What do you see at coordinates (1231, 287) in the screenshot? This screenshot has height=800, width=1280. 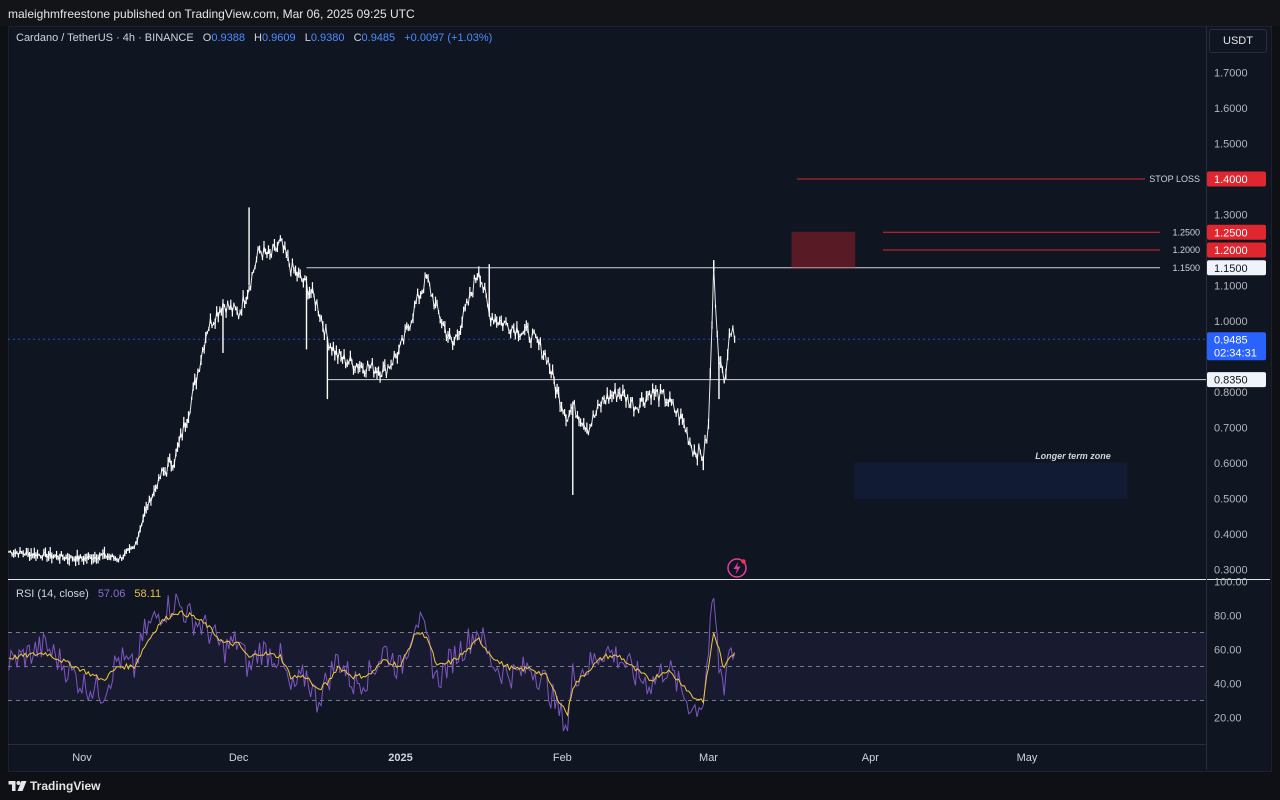 I see `price-tick-label: 1.1000` at bounding box center [1231, 287].